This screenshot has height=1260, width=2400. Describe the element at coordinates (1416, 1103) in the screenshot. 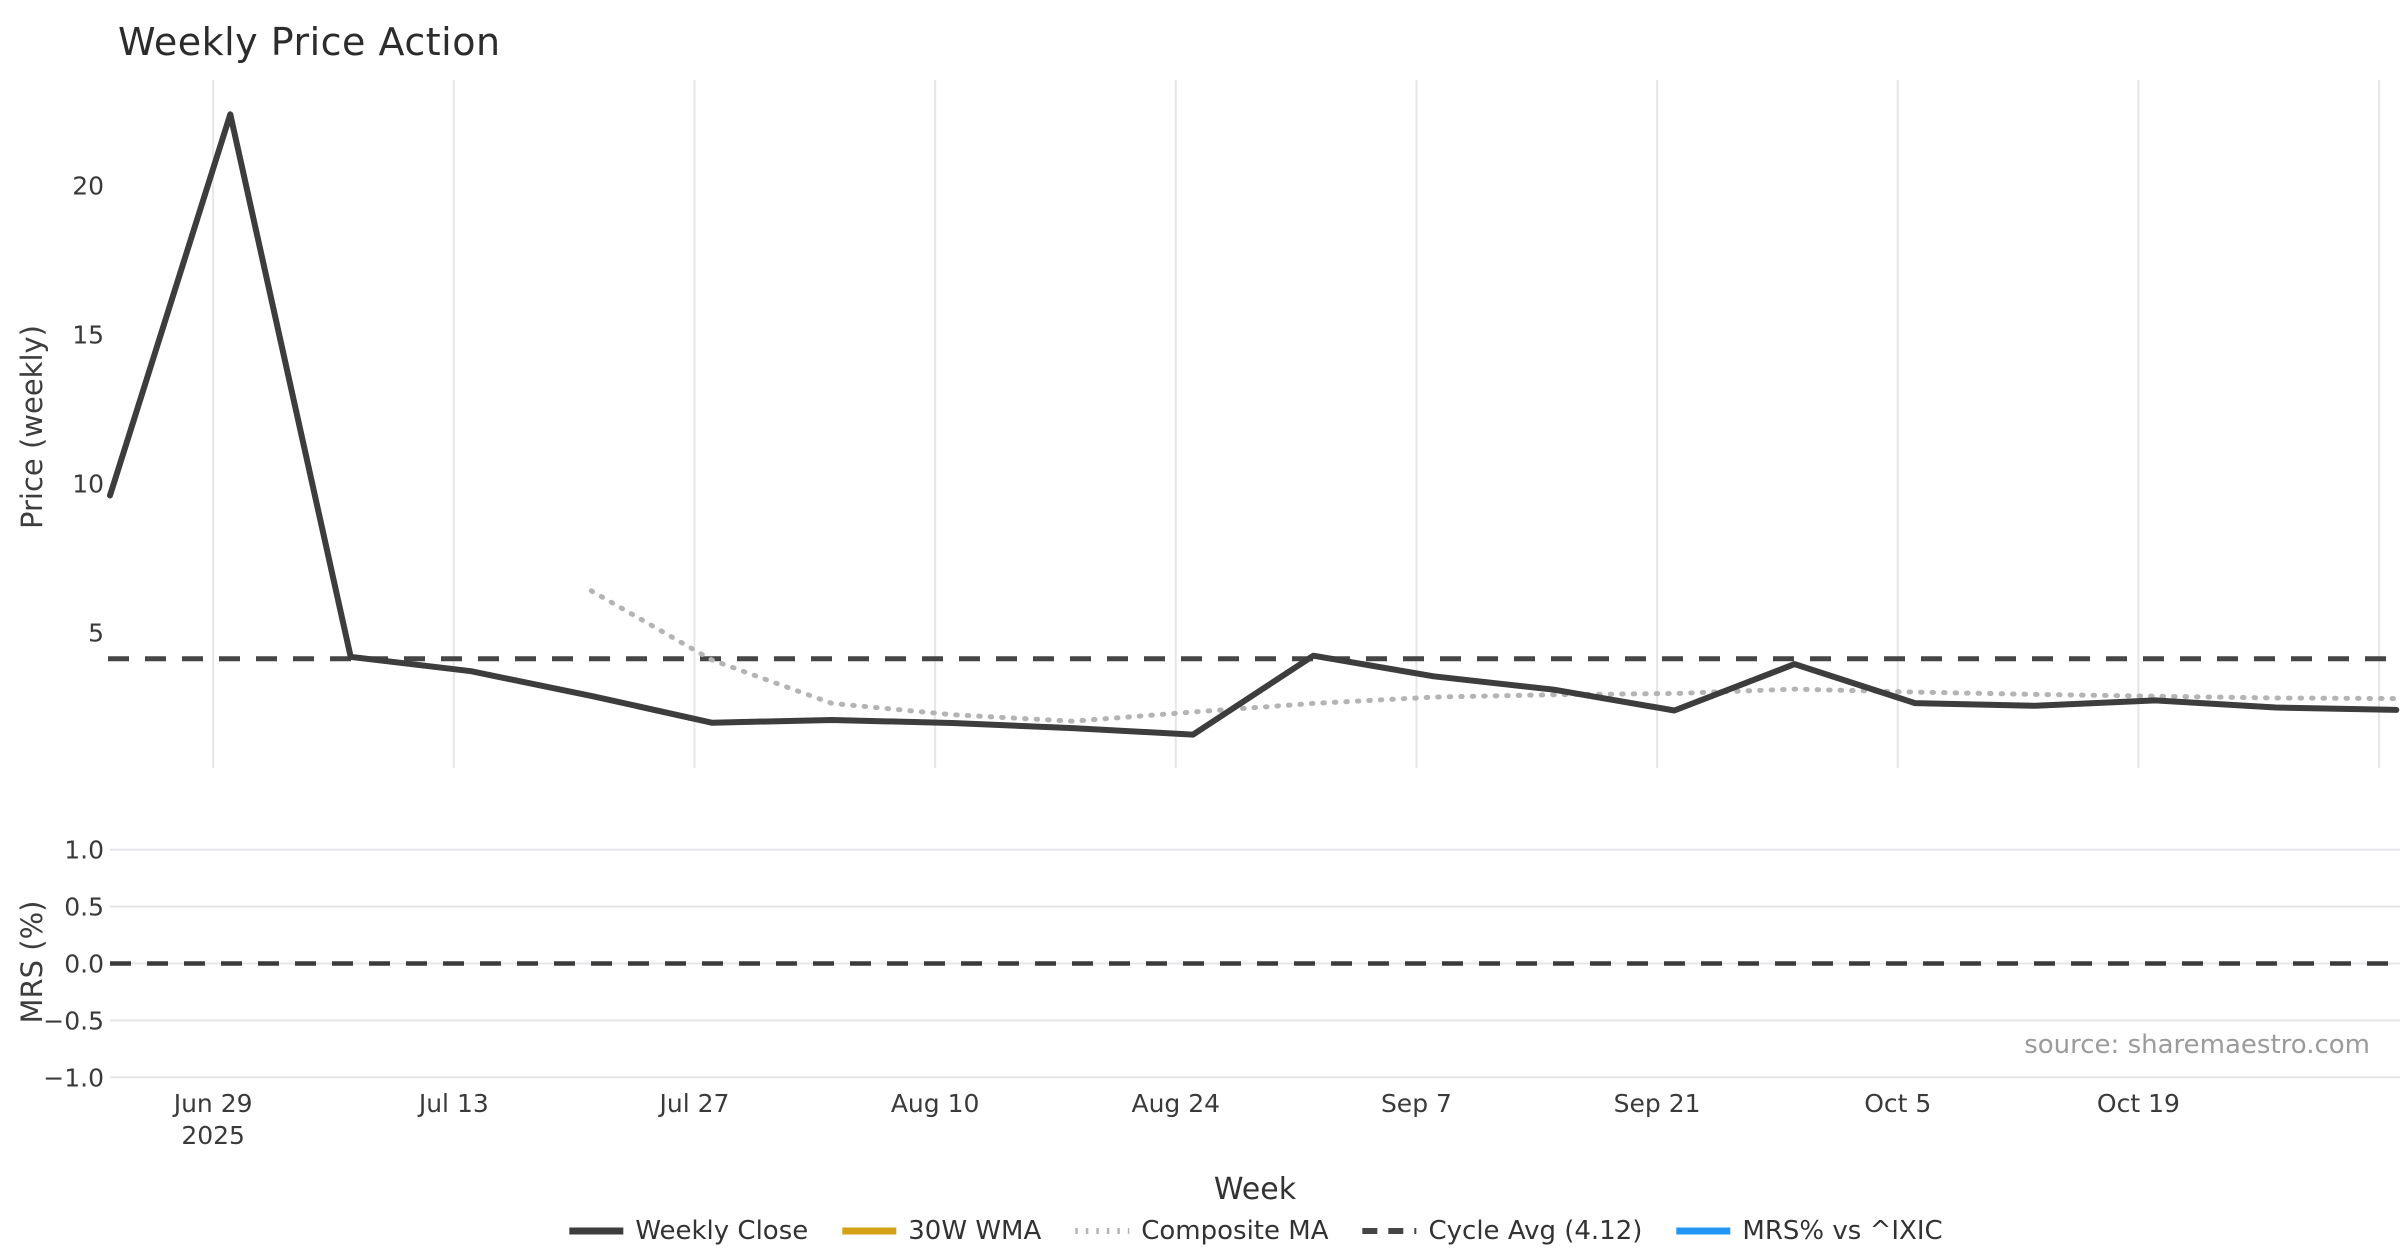

I see `x-tick-label: Sep 7` at that location.